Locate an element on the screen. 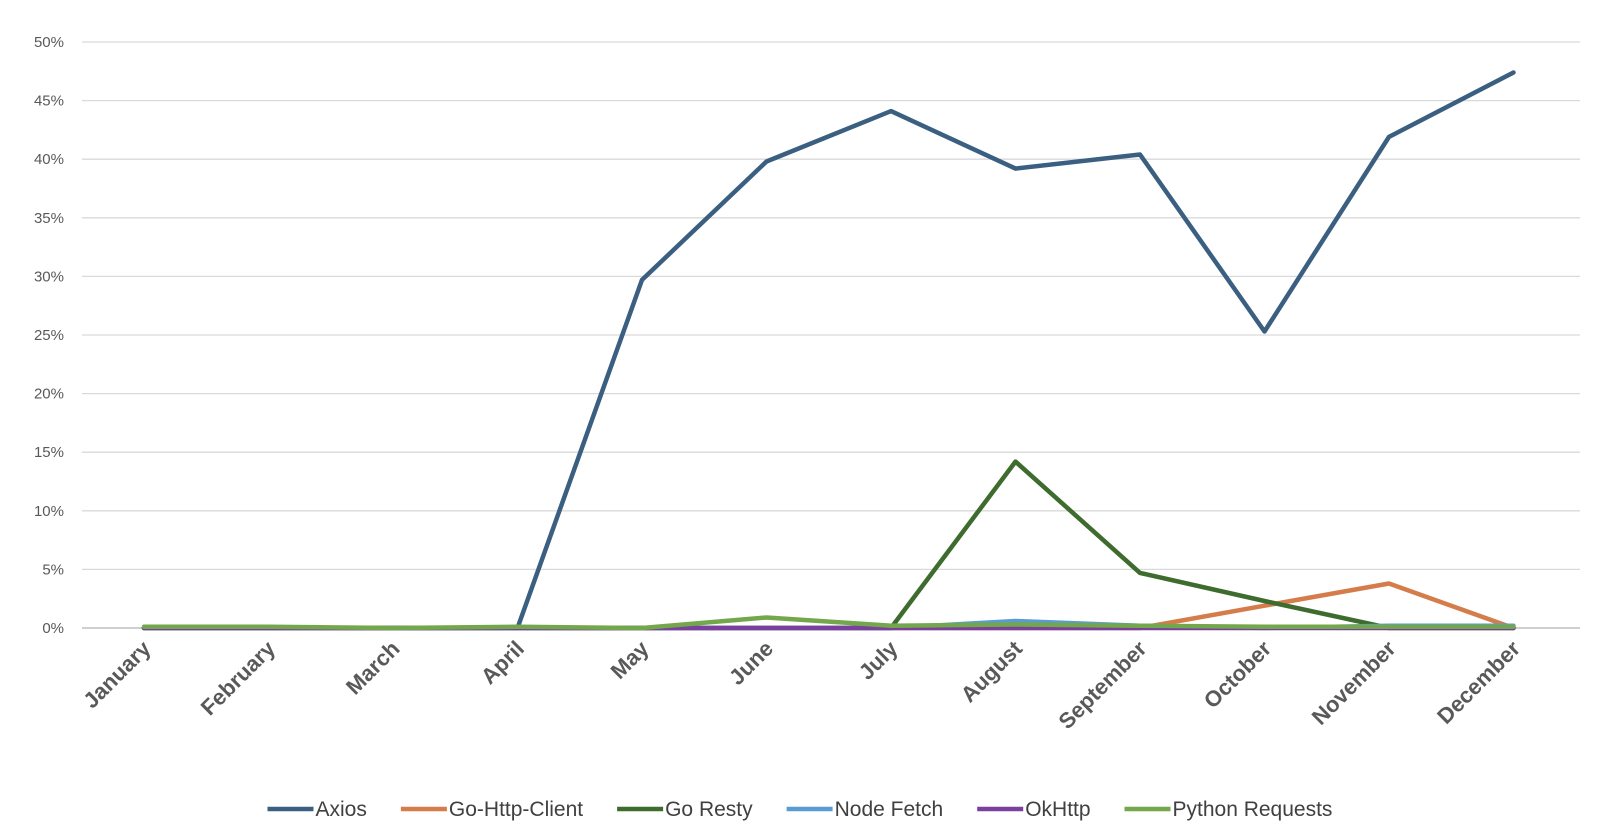 The height and width of the screenshot is (836, 1600). y-tick-label: 30% is located at coordinates (49, 276).